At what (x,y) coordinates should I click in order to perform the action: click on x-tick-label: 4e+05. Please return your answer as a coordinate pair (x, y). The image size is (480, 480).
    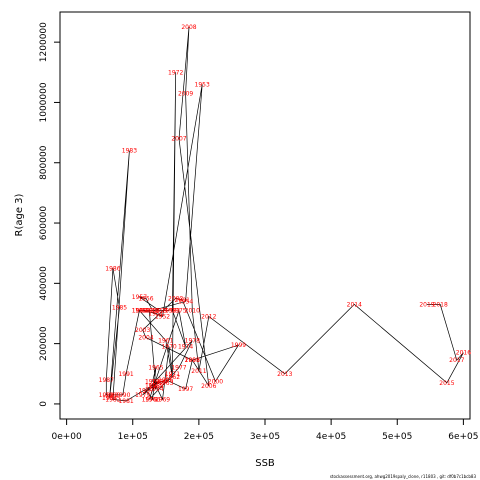
    Looking at the image, I should click on (331, 437).